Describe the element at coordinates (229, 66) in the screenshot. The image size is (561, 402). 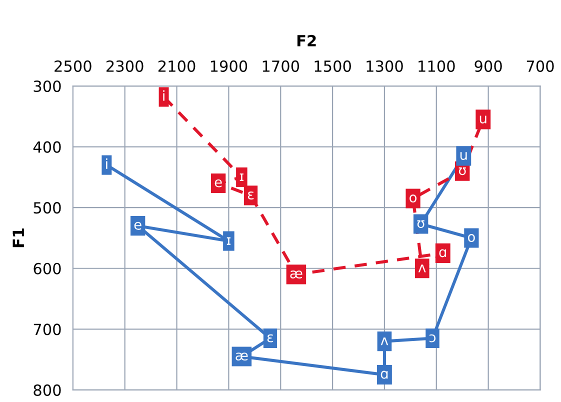
I see `x-tick-label: 1900` at that location.